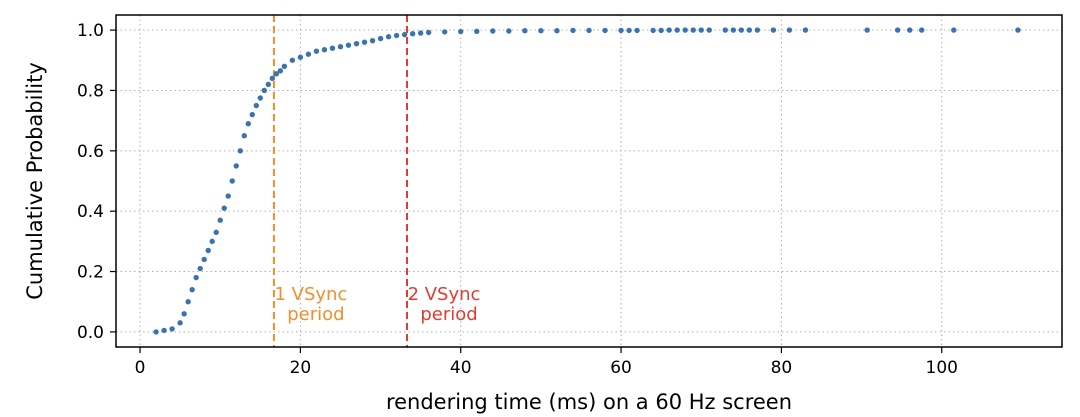 This screenshot has width=1080, height=417. Describe the element at coordinates (90, 333) in the screenshot. I see `y-tick-label: 0.0` at that location.